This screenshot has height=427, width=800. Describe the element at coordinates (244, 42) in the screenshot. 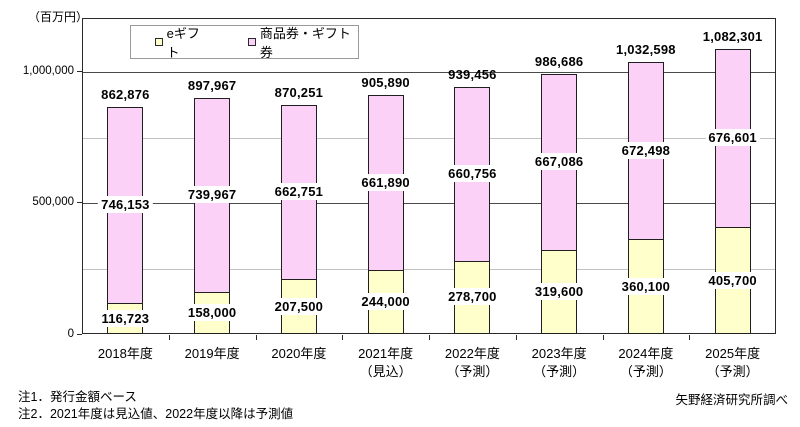

I see `legend: eギフト 商品券・ギフト券` at that location.